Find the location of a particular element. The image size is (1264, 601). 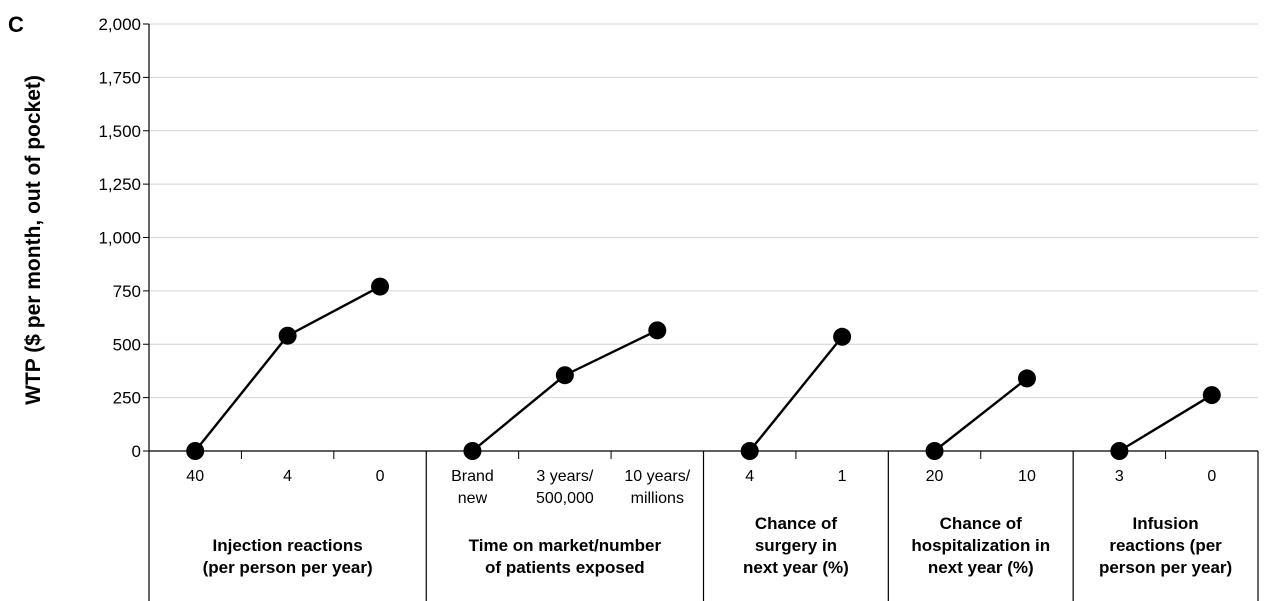

y-tick-label: 0 is located at coordinates (136, 451).